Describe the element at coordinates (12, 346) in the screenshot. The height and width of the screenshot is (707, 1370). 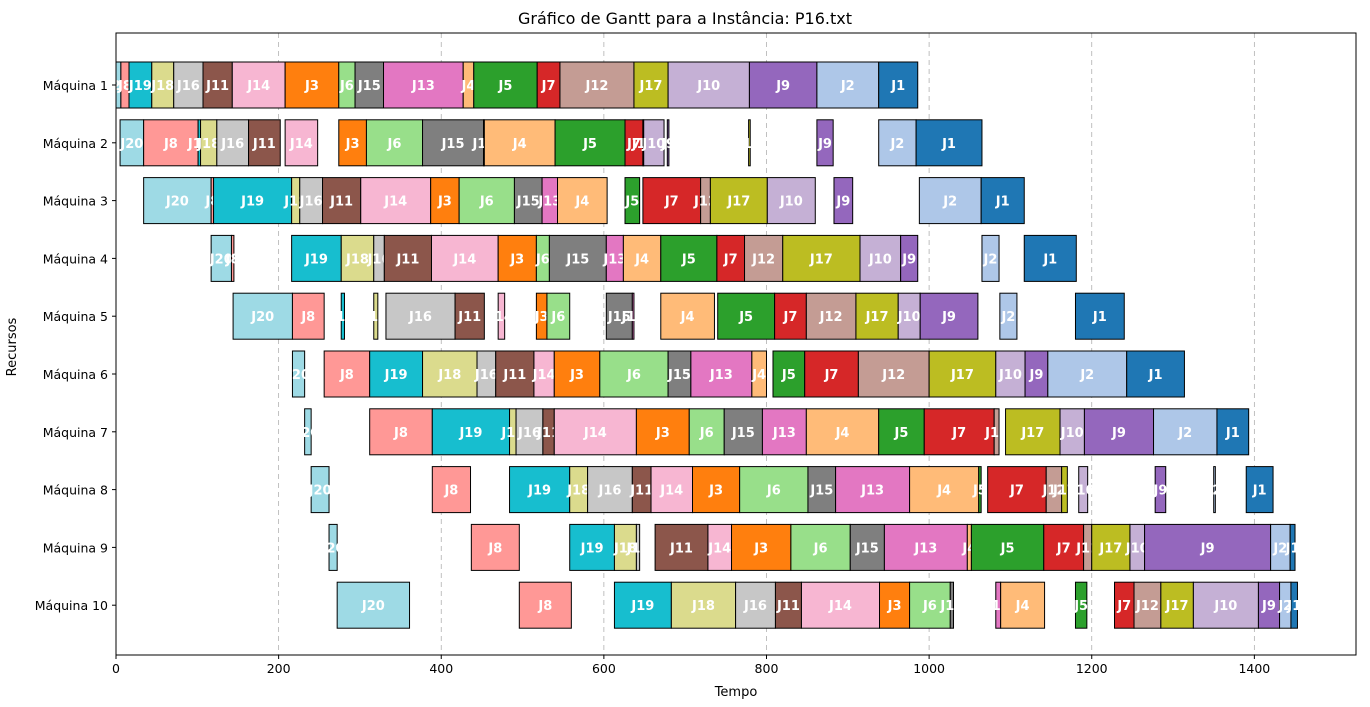
I see `y-axis-label: Recursos` at that location.